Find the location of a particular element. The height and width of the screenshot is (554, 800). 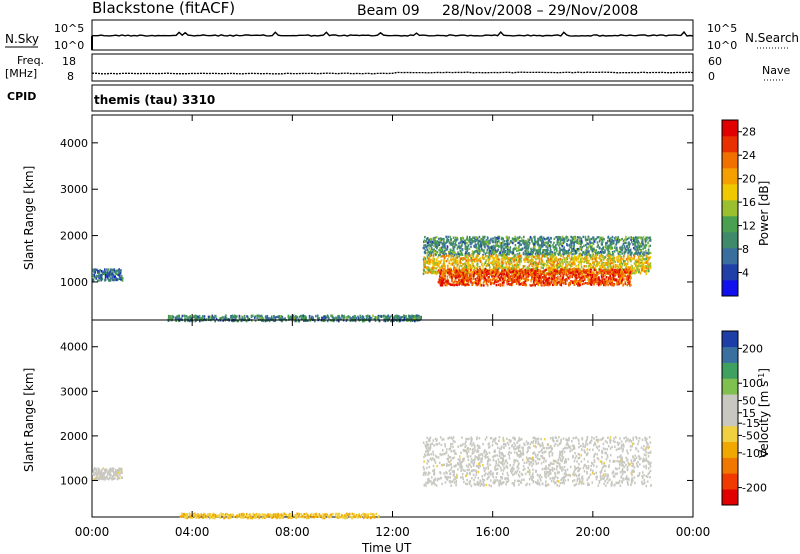

nsky-label: N.Sky is located at coordinates (22, 39).